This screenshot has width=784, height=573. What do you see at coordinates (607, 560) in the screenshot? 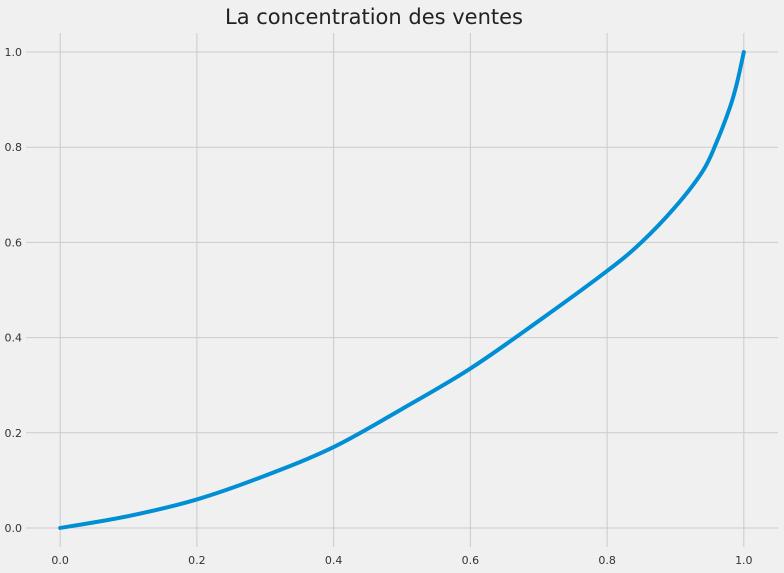
I see `x-tick-label: 0.8` at bounding box center [607, 560].